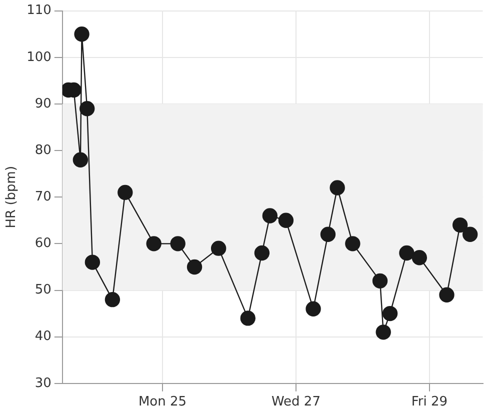  What do you see at coordinates (12, 197) in the screenshot?
I see `y-axis-title: HR (bpm)` at bounding box center [12, 197].